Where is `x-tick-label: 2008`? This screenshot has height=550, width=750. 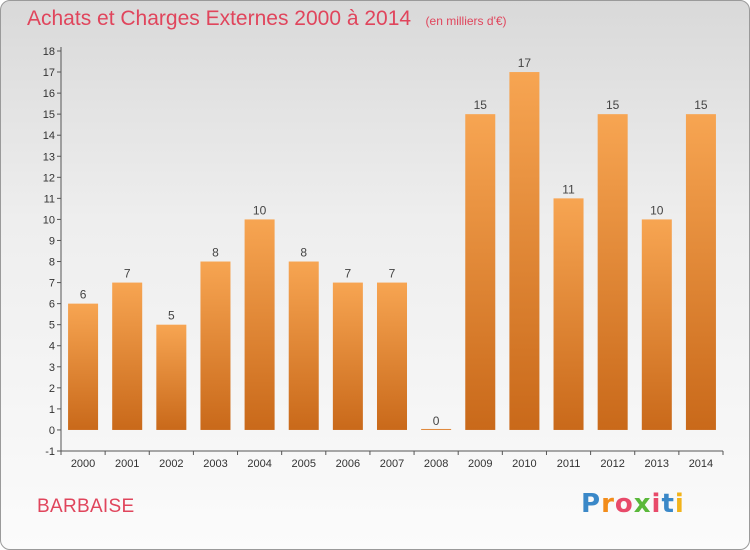
x-tick-label: 2008 is located at coordinates (436, 464).